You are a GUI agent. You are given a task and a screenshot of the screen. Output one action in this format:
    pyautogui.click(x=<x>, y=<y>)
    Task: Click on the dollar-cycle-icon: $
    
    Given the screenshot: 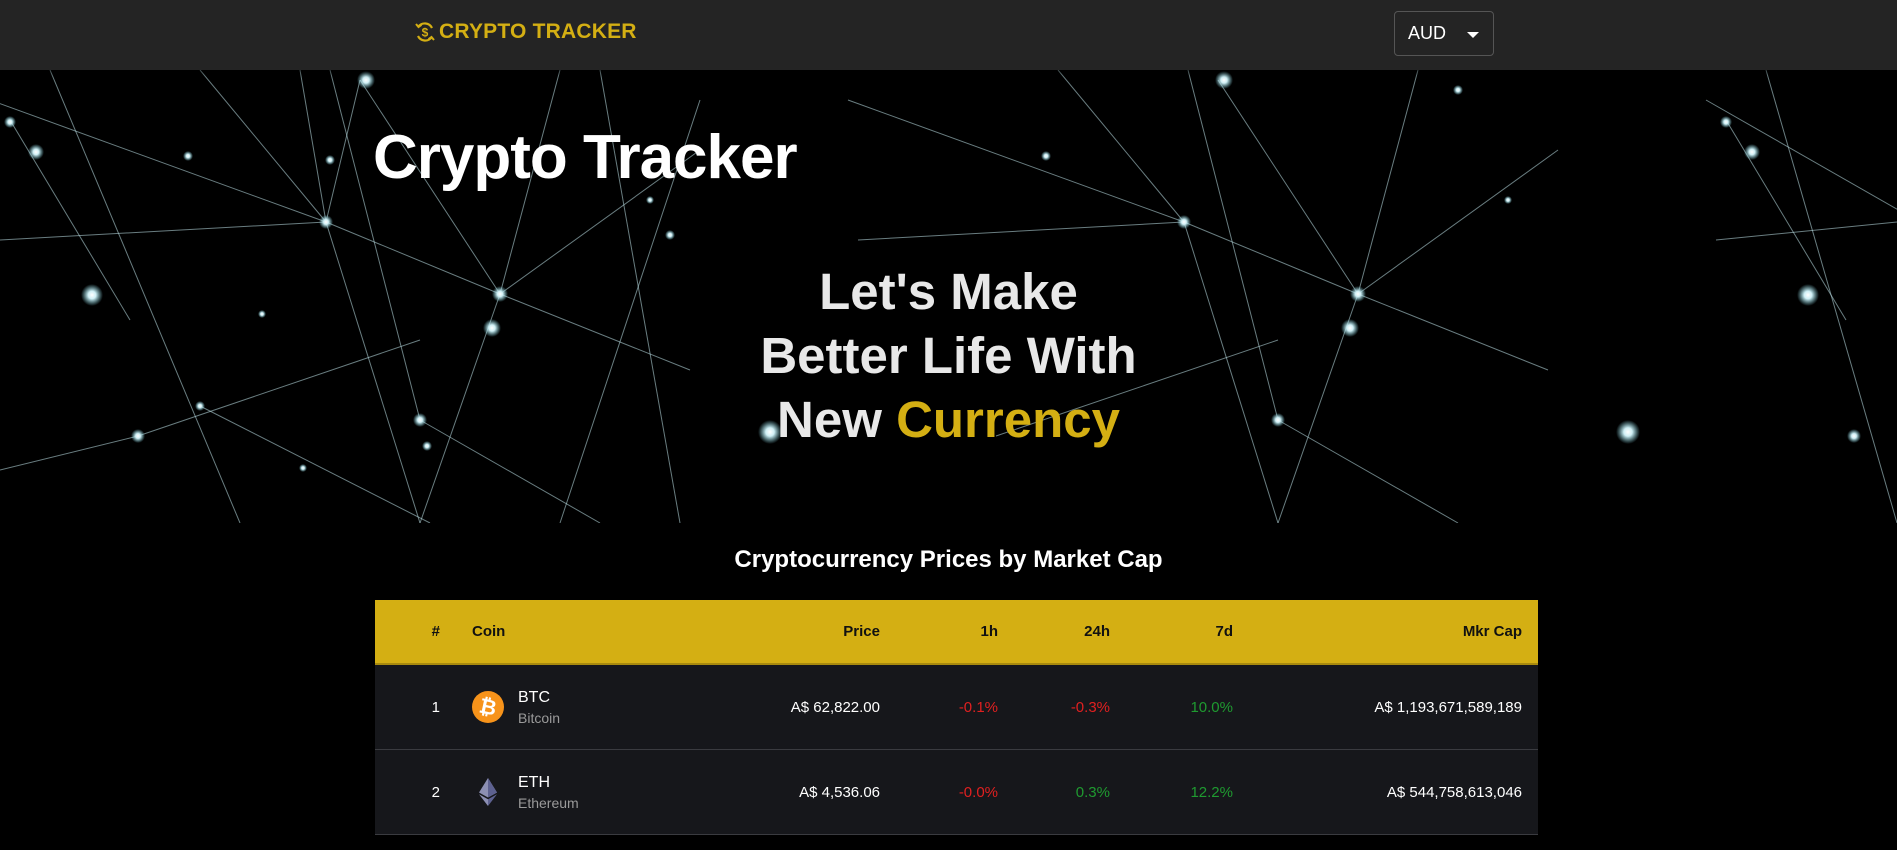 What is the action you would take?
    pyautogui.click(x=425, y=32)
    